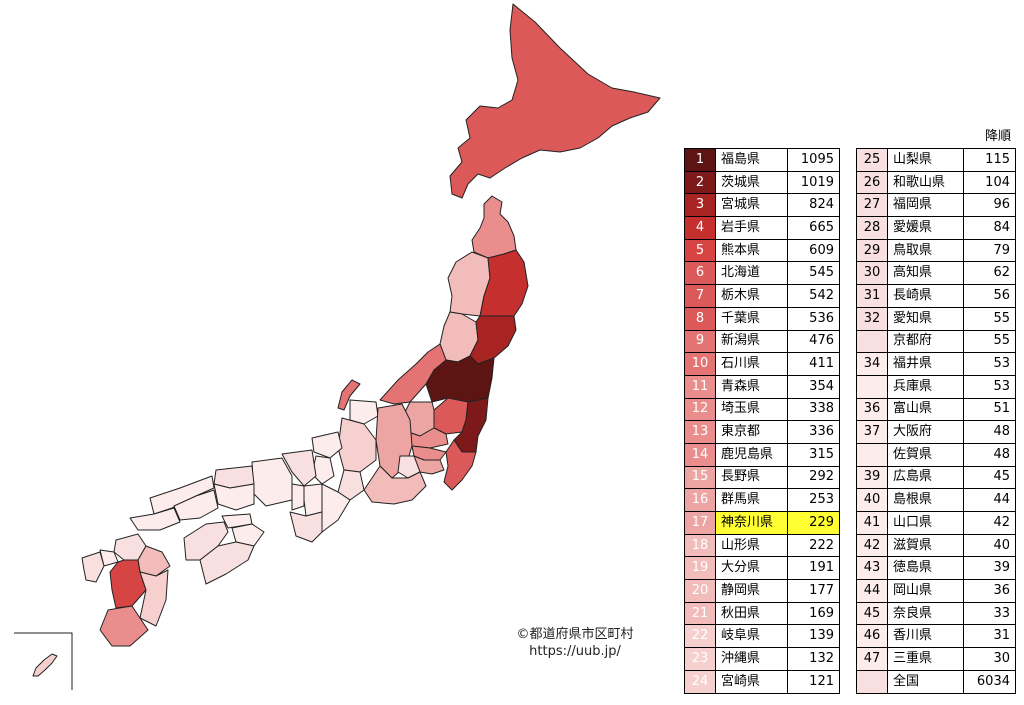  What do you see at coordinates (925, 523) in the screenshot?
I see `prefecture-name-cell: 山口県` at bounding box center [925, 523].